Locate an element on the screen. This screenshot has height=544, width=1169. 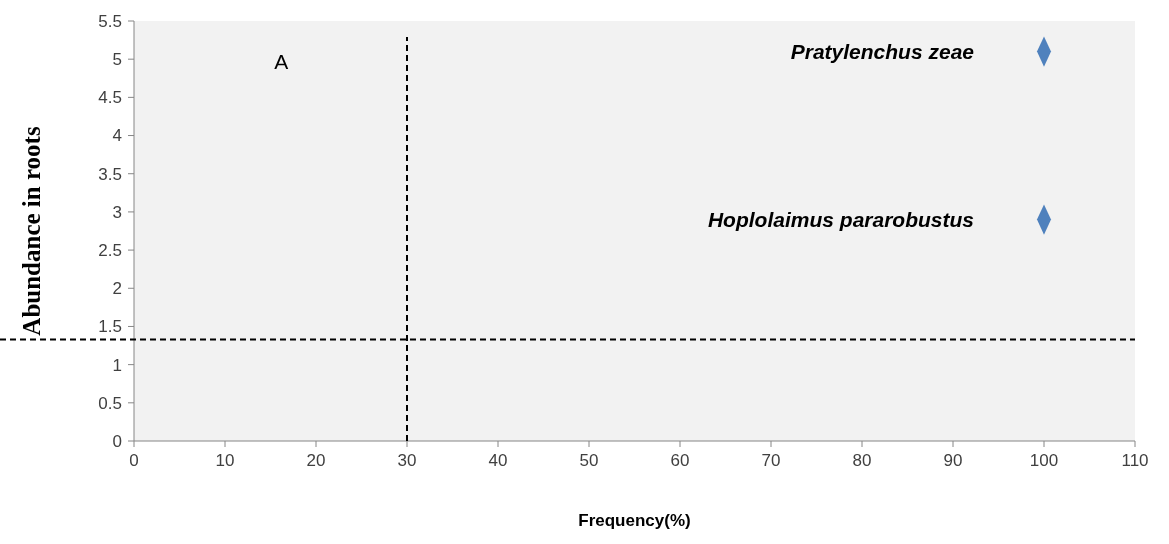
y-axis-title: Abundance in roots is located at coordinates (31, 231).